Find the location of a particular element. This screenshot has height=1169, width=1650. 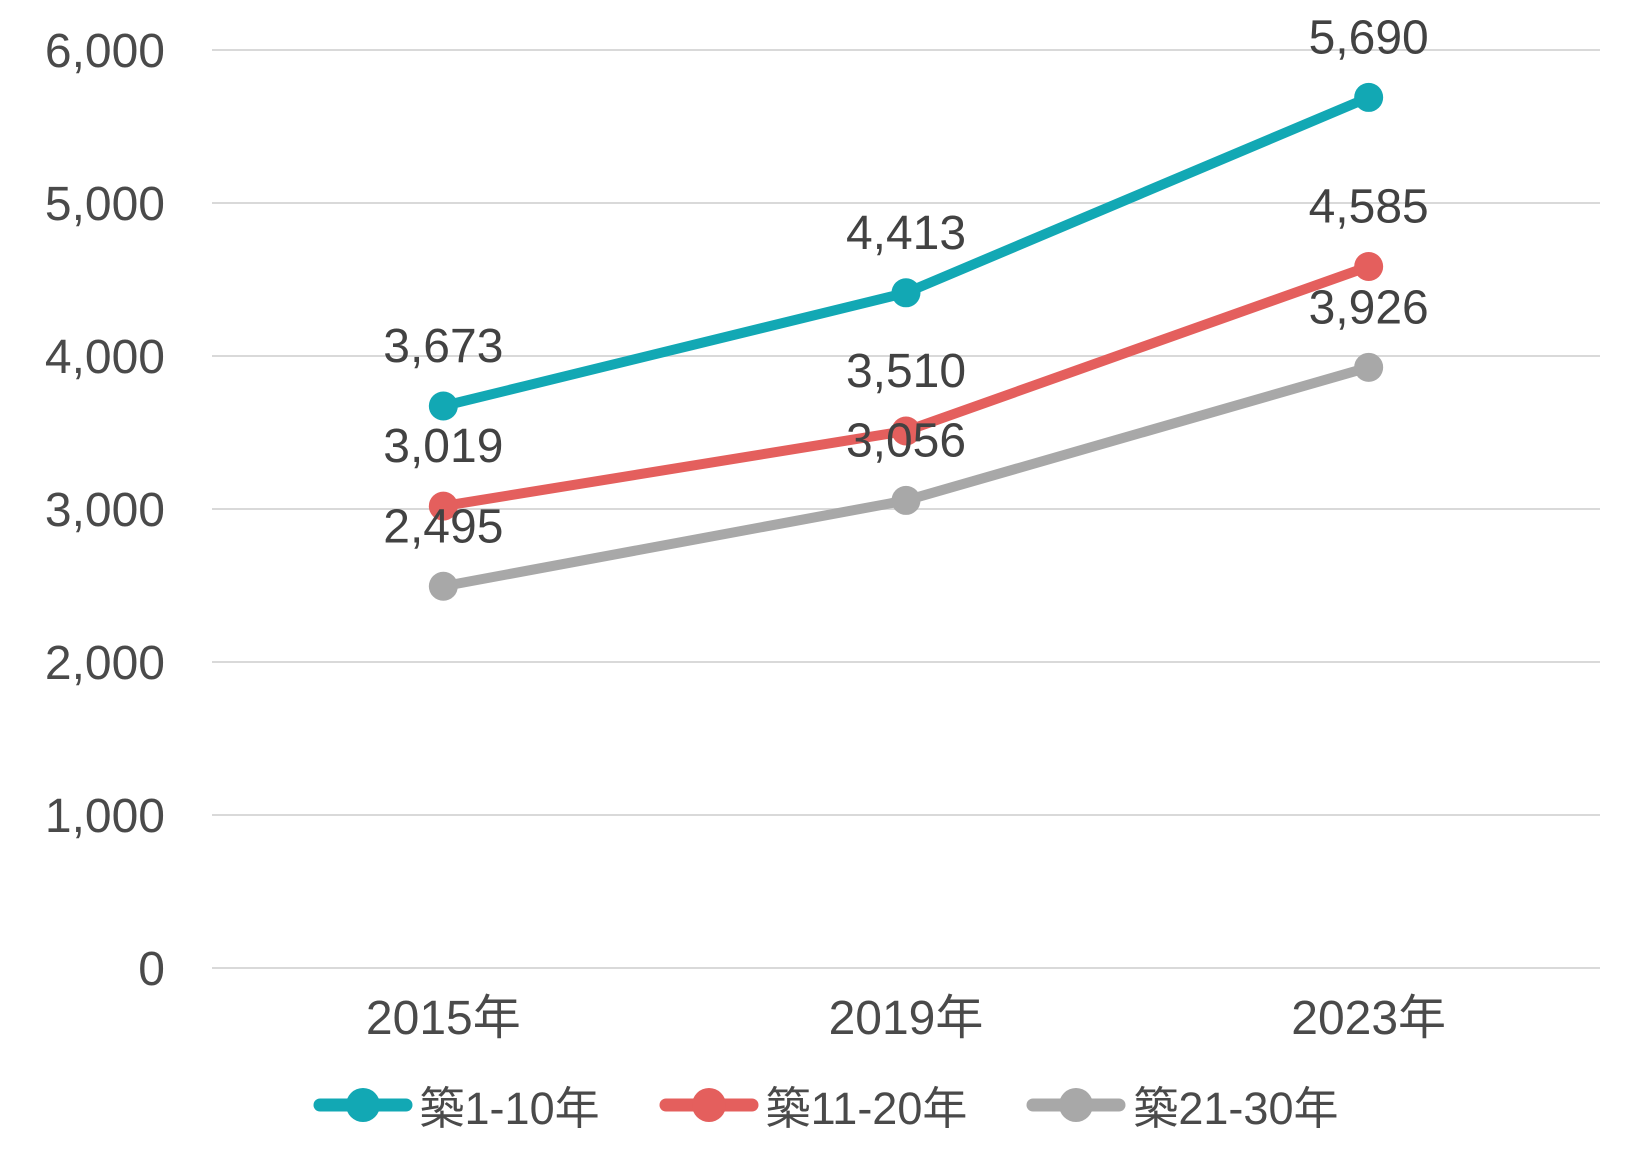

legend-label: 築21-30年 is located at coordinates (1236, 1108).